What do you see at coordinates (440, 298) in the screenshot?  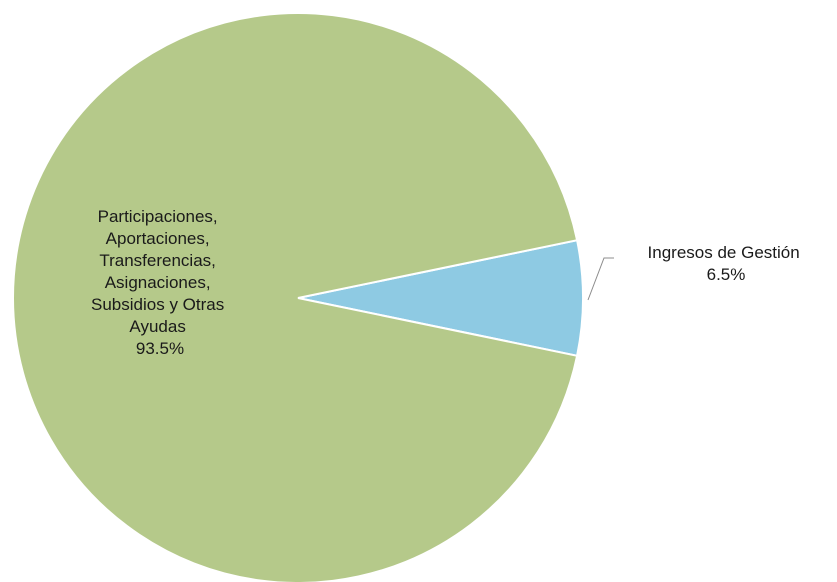 I see `slice-ingresos-de-gestion` at bounding box center [440, 298].